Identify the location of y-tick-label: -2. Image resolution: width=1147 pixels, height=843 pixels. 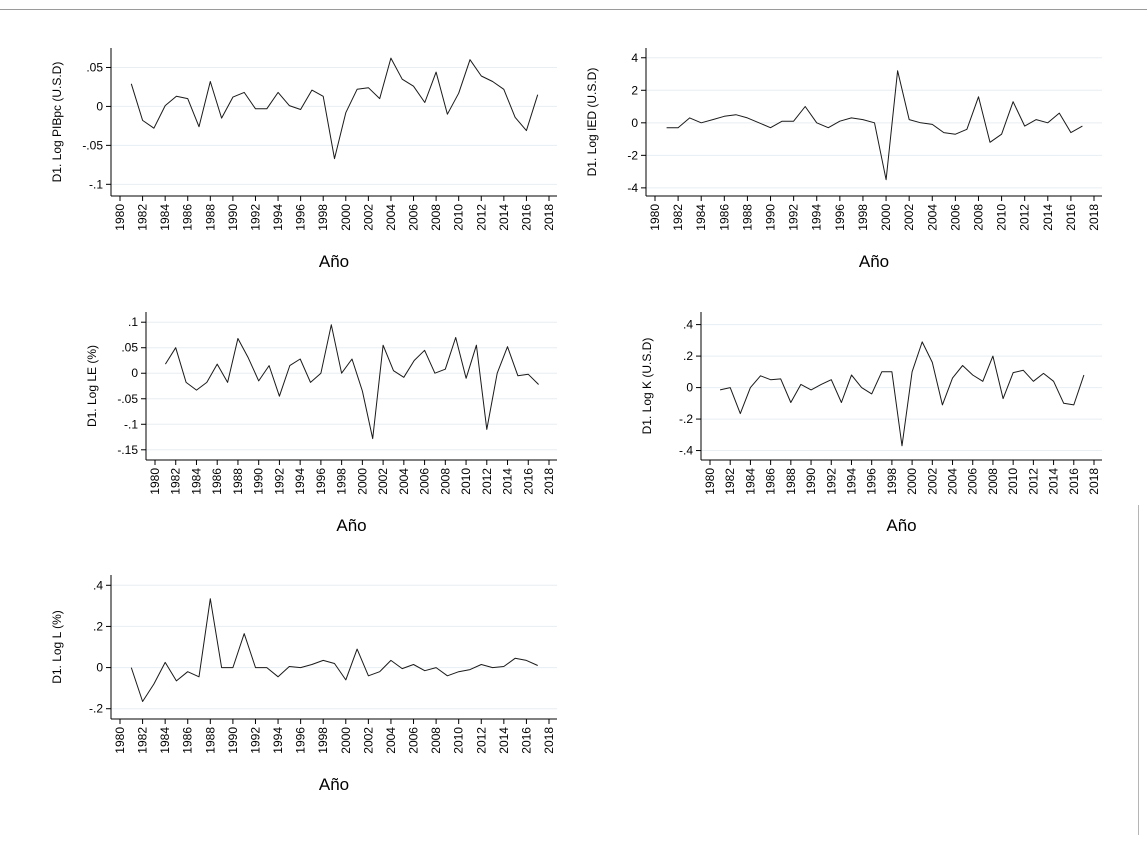
(632, 155).